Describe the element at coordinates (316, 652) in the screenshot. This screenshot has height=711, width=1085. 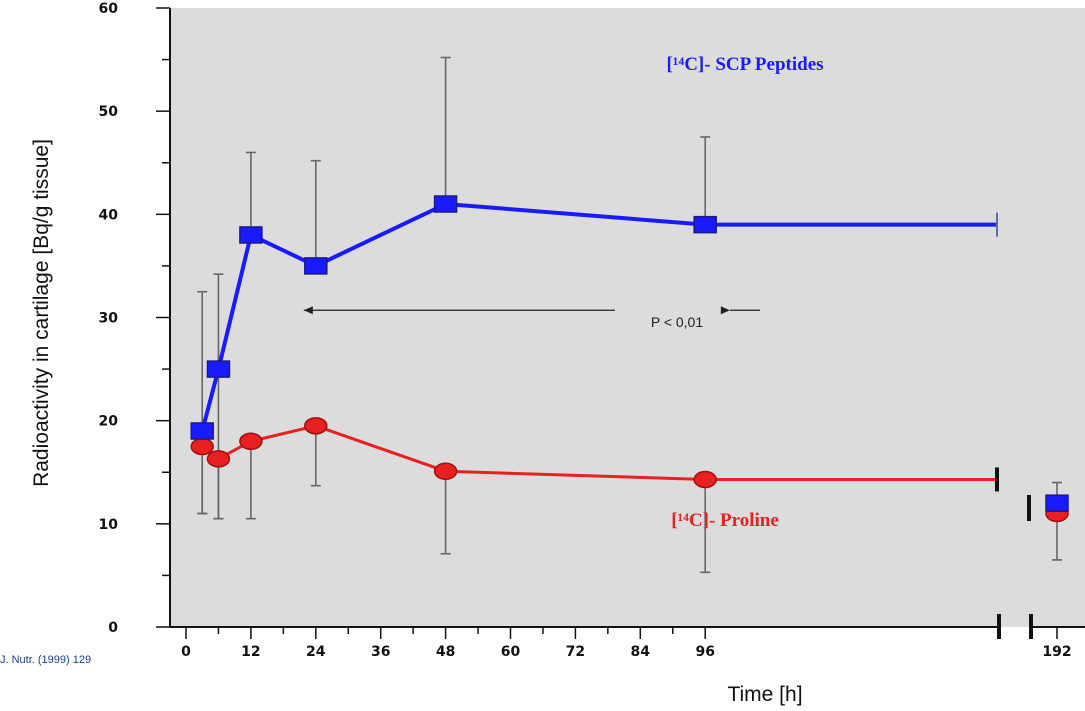
I see `x-tick-label: 24` at that location.